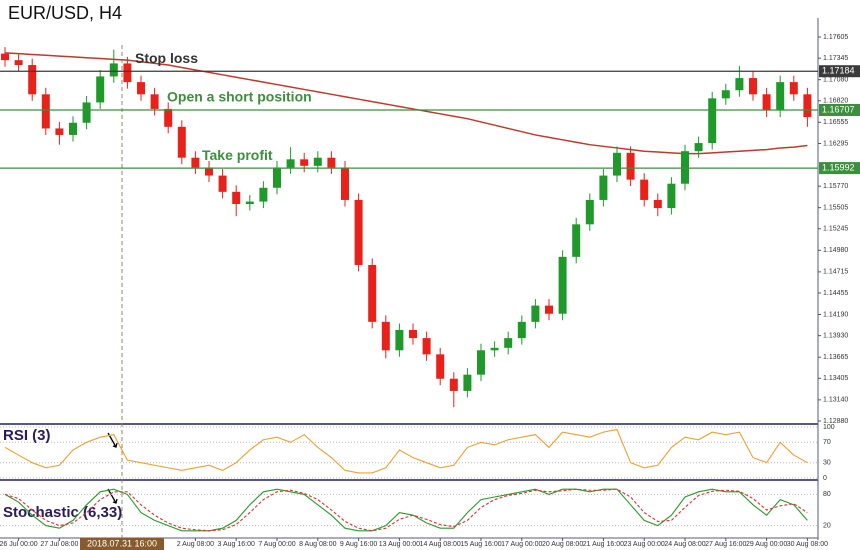 The height and width of the screenshot is (550, 860). Describe the element at coordinates (827, 525) in the screenshot. I see `y-tick-label: 20` at that location.